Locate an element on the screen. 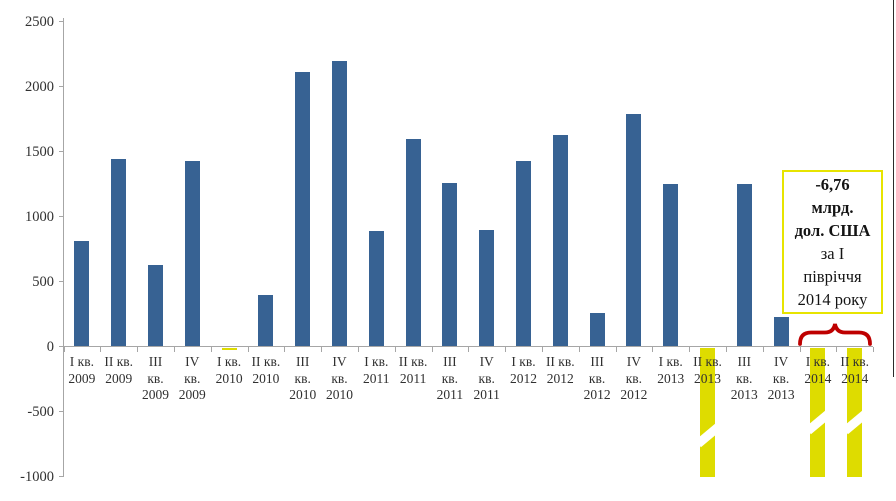  bar-iv-кв--2009 is located at coordinates (192, 253).